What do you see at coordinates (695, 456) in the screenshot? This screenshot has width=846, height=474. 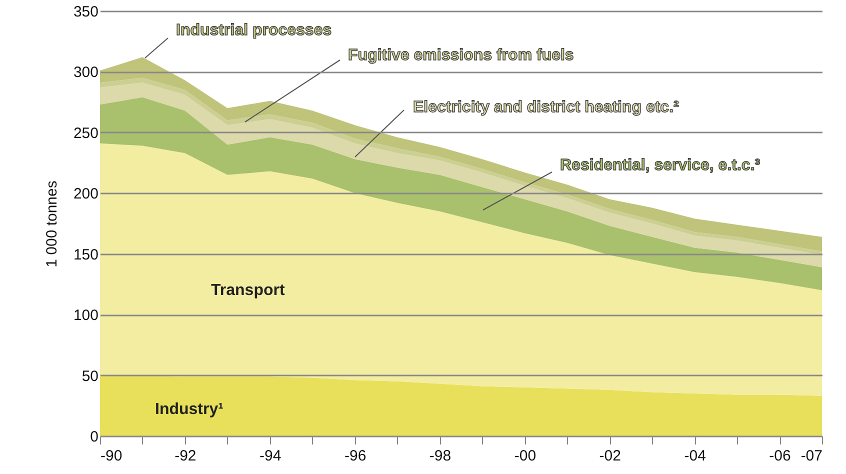 I see `x-tick-label: -04` at bounding box center [695, 456].